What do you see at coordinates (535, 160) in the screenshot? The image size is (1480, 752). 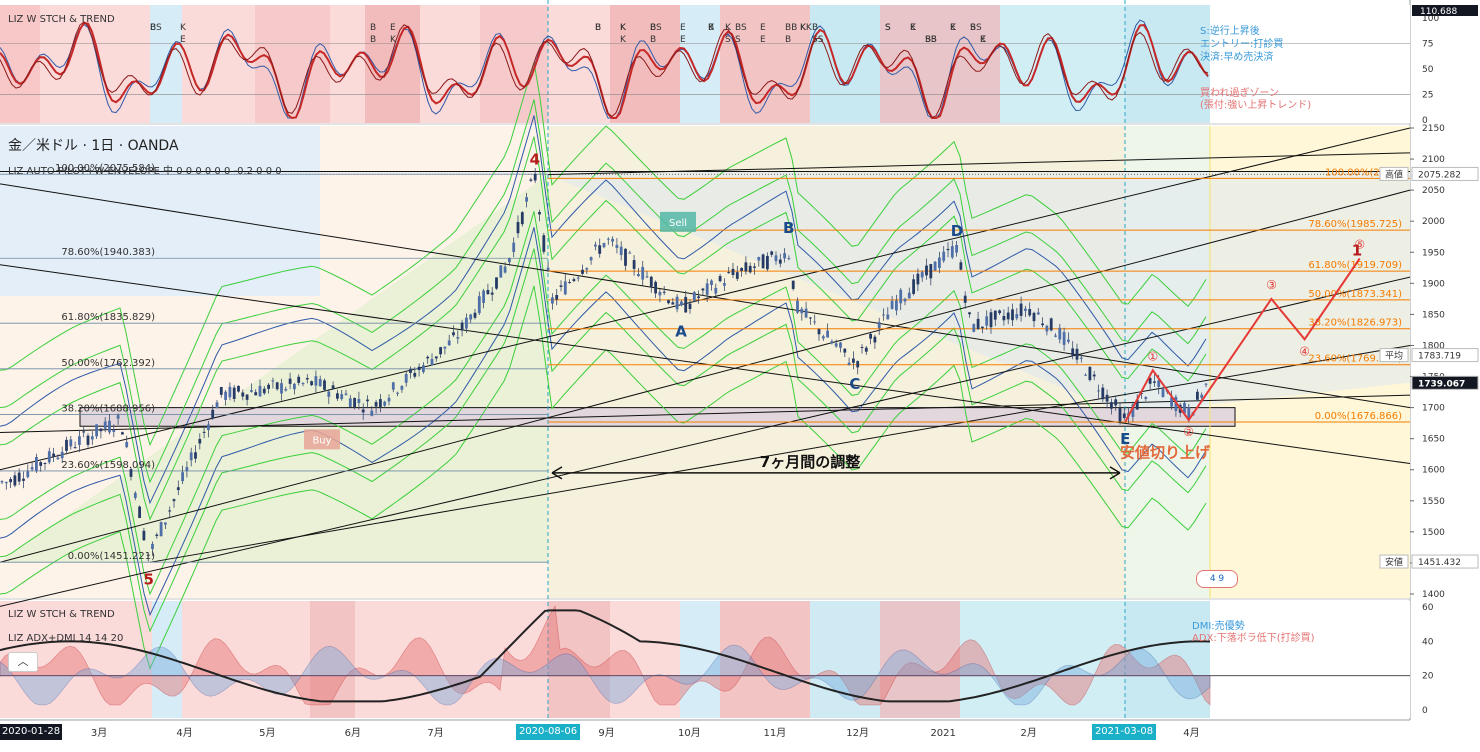 I see `wave-label: 4` at bounding box center [535, 160].